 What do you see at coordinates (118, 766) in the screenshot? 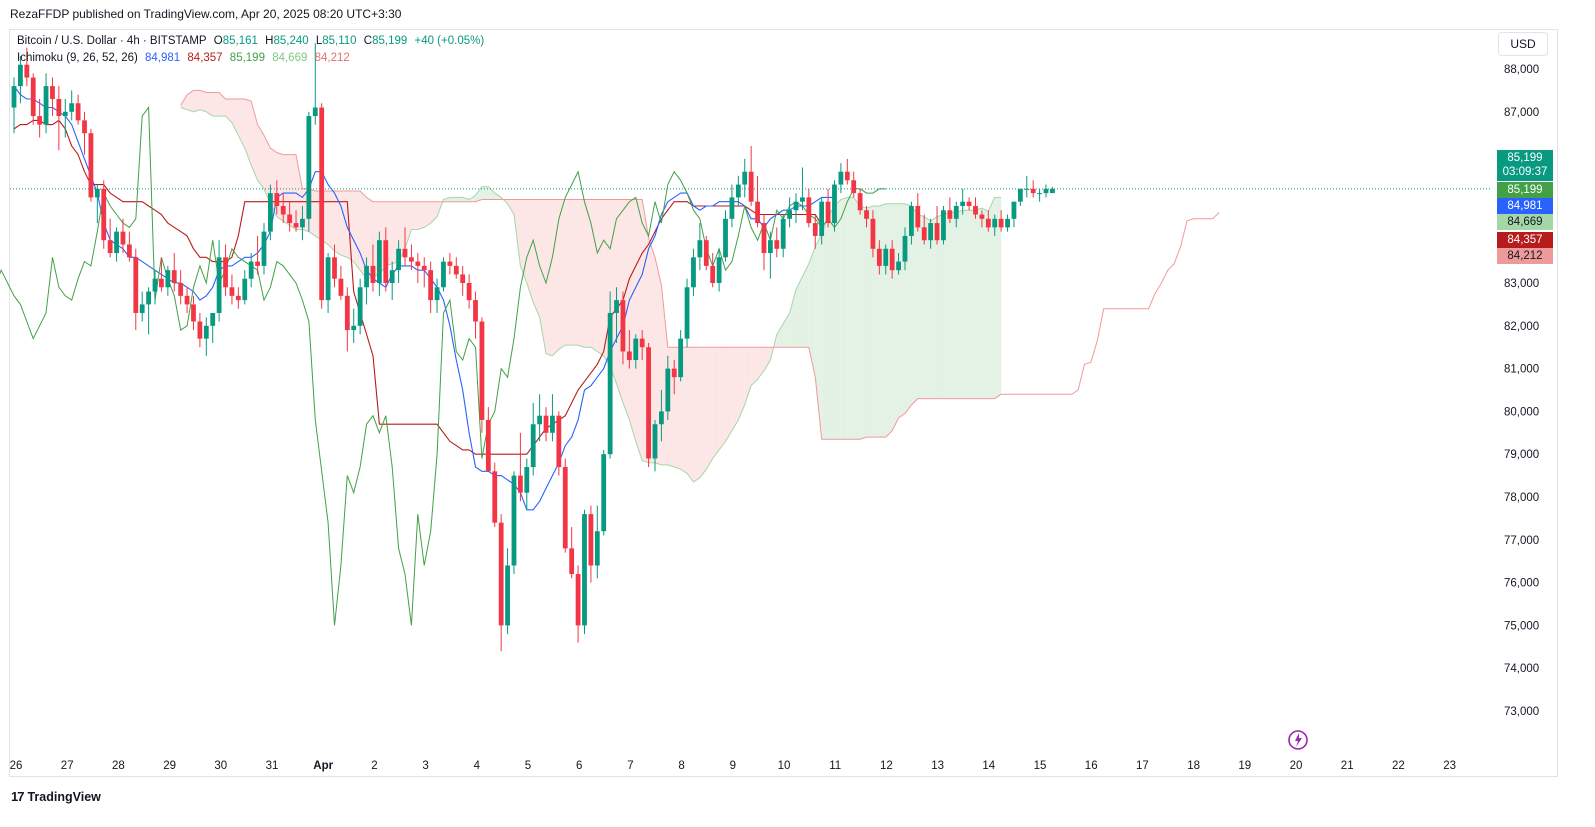
I see `time-tick-label: 28` at bounding box center [118, 766].